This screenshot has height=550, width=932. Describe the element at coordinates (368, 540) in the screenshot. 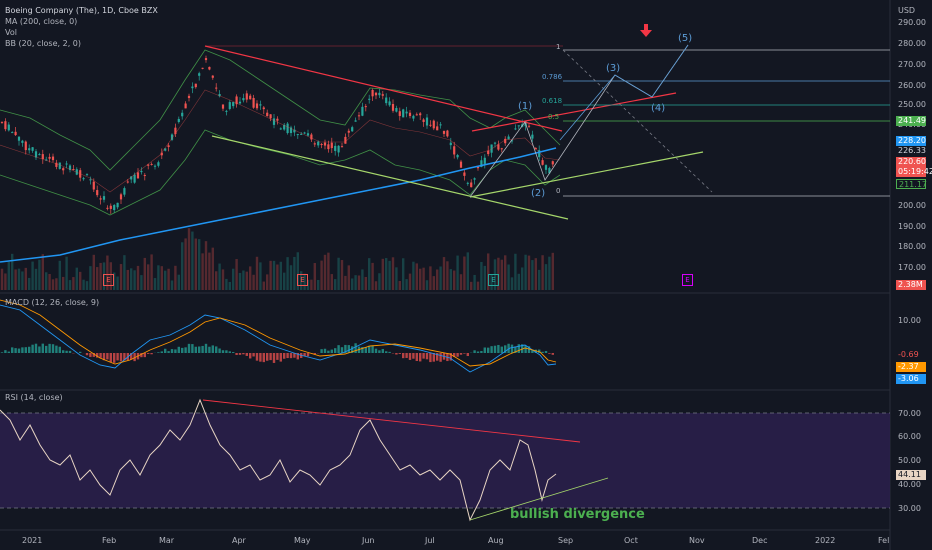

I see `time-axis-tick: Jun` at that location.